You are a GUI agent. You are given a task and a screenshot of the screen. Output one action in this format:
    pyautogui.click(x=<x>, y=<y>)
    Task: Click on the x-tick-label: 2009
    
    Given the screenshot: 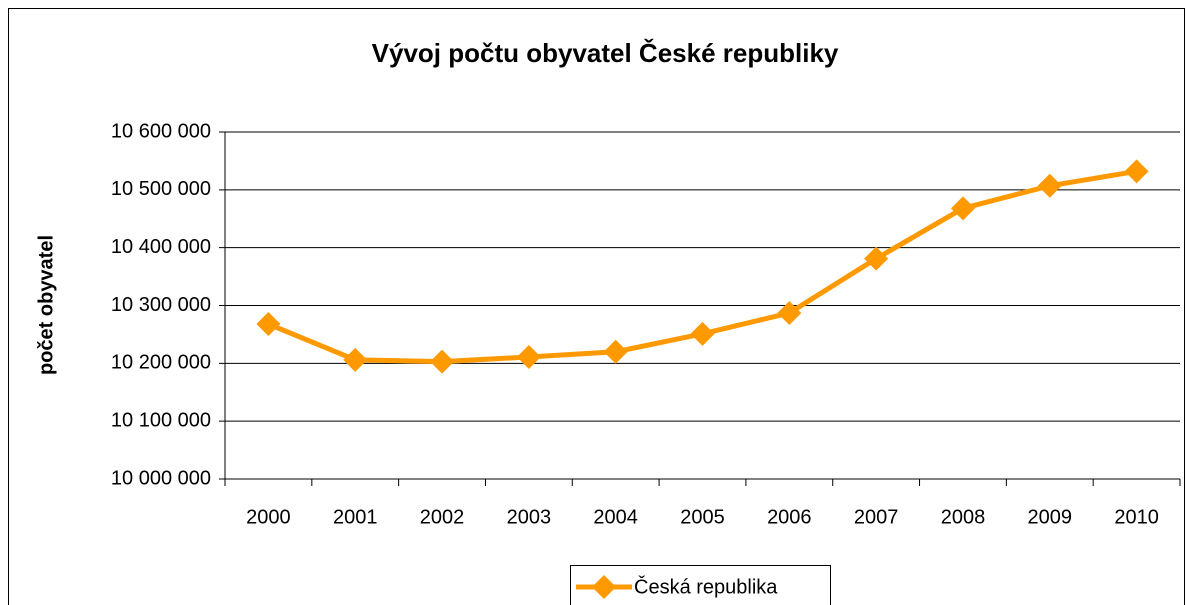 What is the action you would take?
    pyautogui.click(x=1050, y=517)
    